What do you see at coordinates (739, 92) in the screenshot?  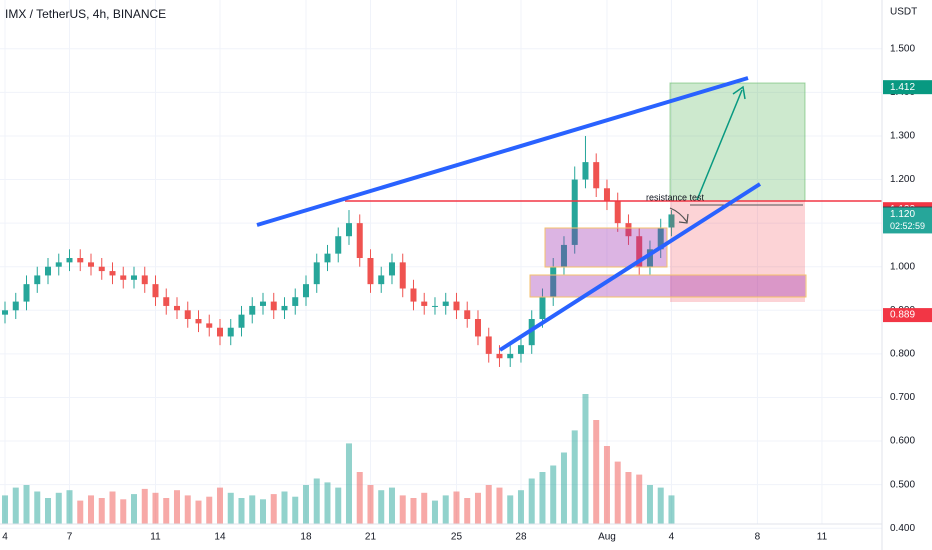 I see `target-arrowhead` at bounding box center [739, 92].